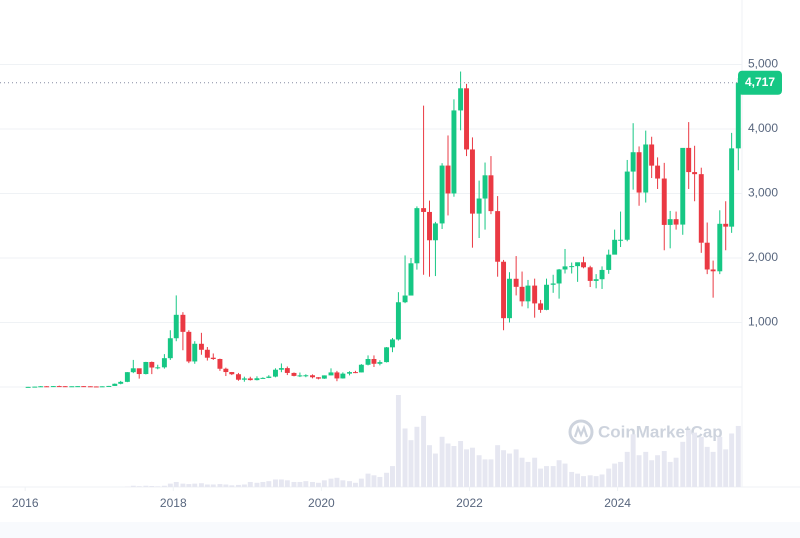 Image resolution: width=800 pixels, height=538 pixels. What do you see at coordinates (321, 503) in the screenshot?
I see `x-tick-label: 2020` at bounding box center [321, 503].